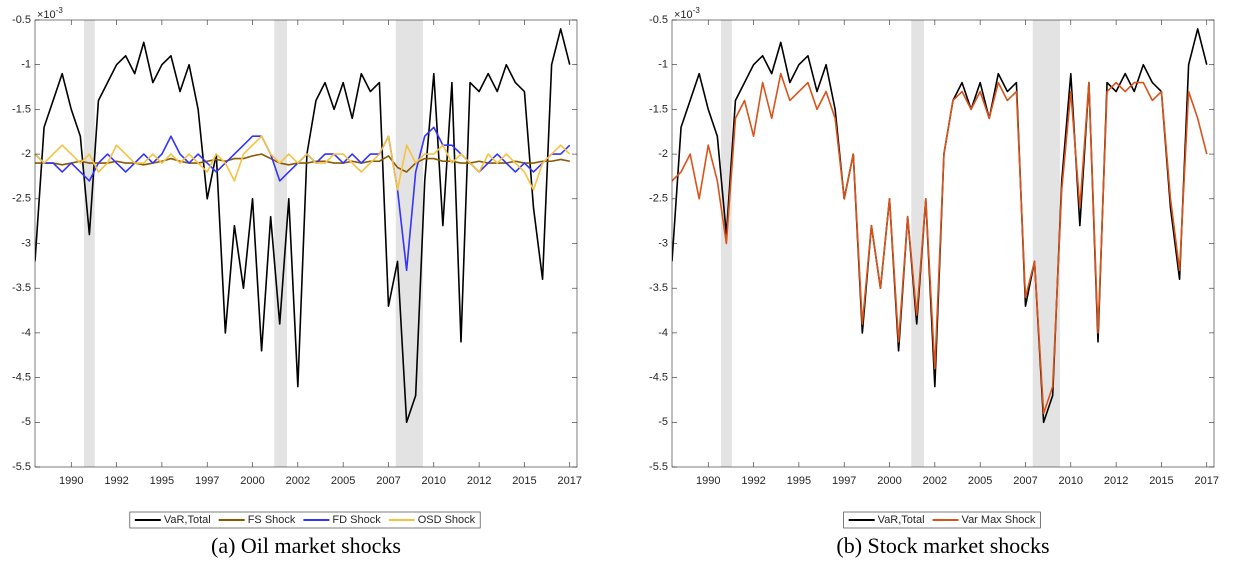  What do you see at coordinates (306, 545) in the screenshot?
I see `caption: (a) Oil market shocks` at bounding box center [306, 545].